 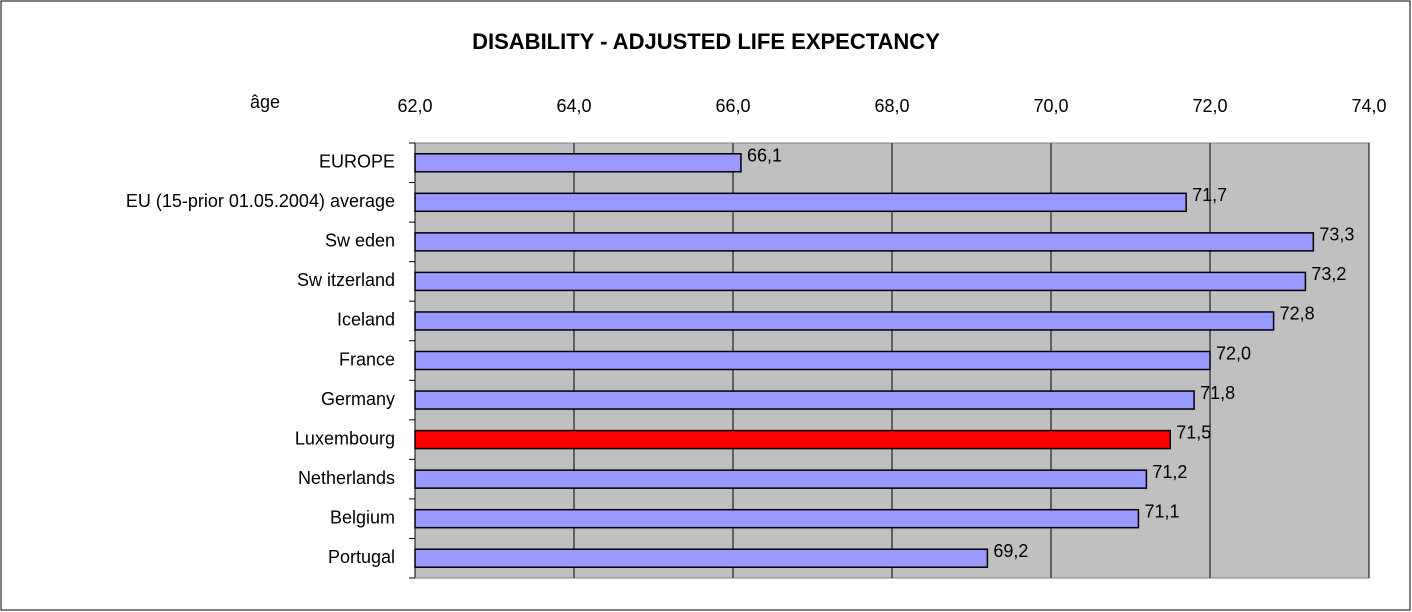 What do you see at coordinates (1328, 274) in the screenshot?
I see `data-label: 73,2` at bounding box center [1328, 274].